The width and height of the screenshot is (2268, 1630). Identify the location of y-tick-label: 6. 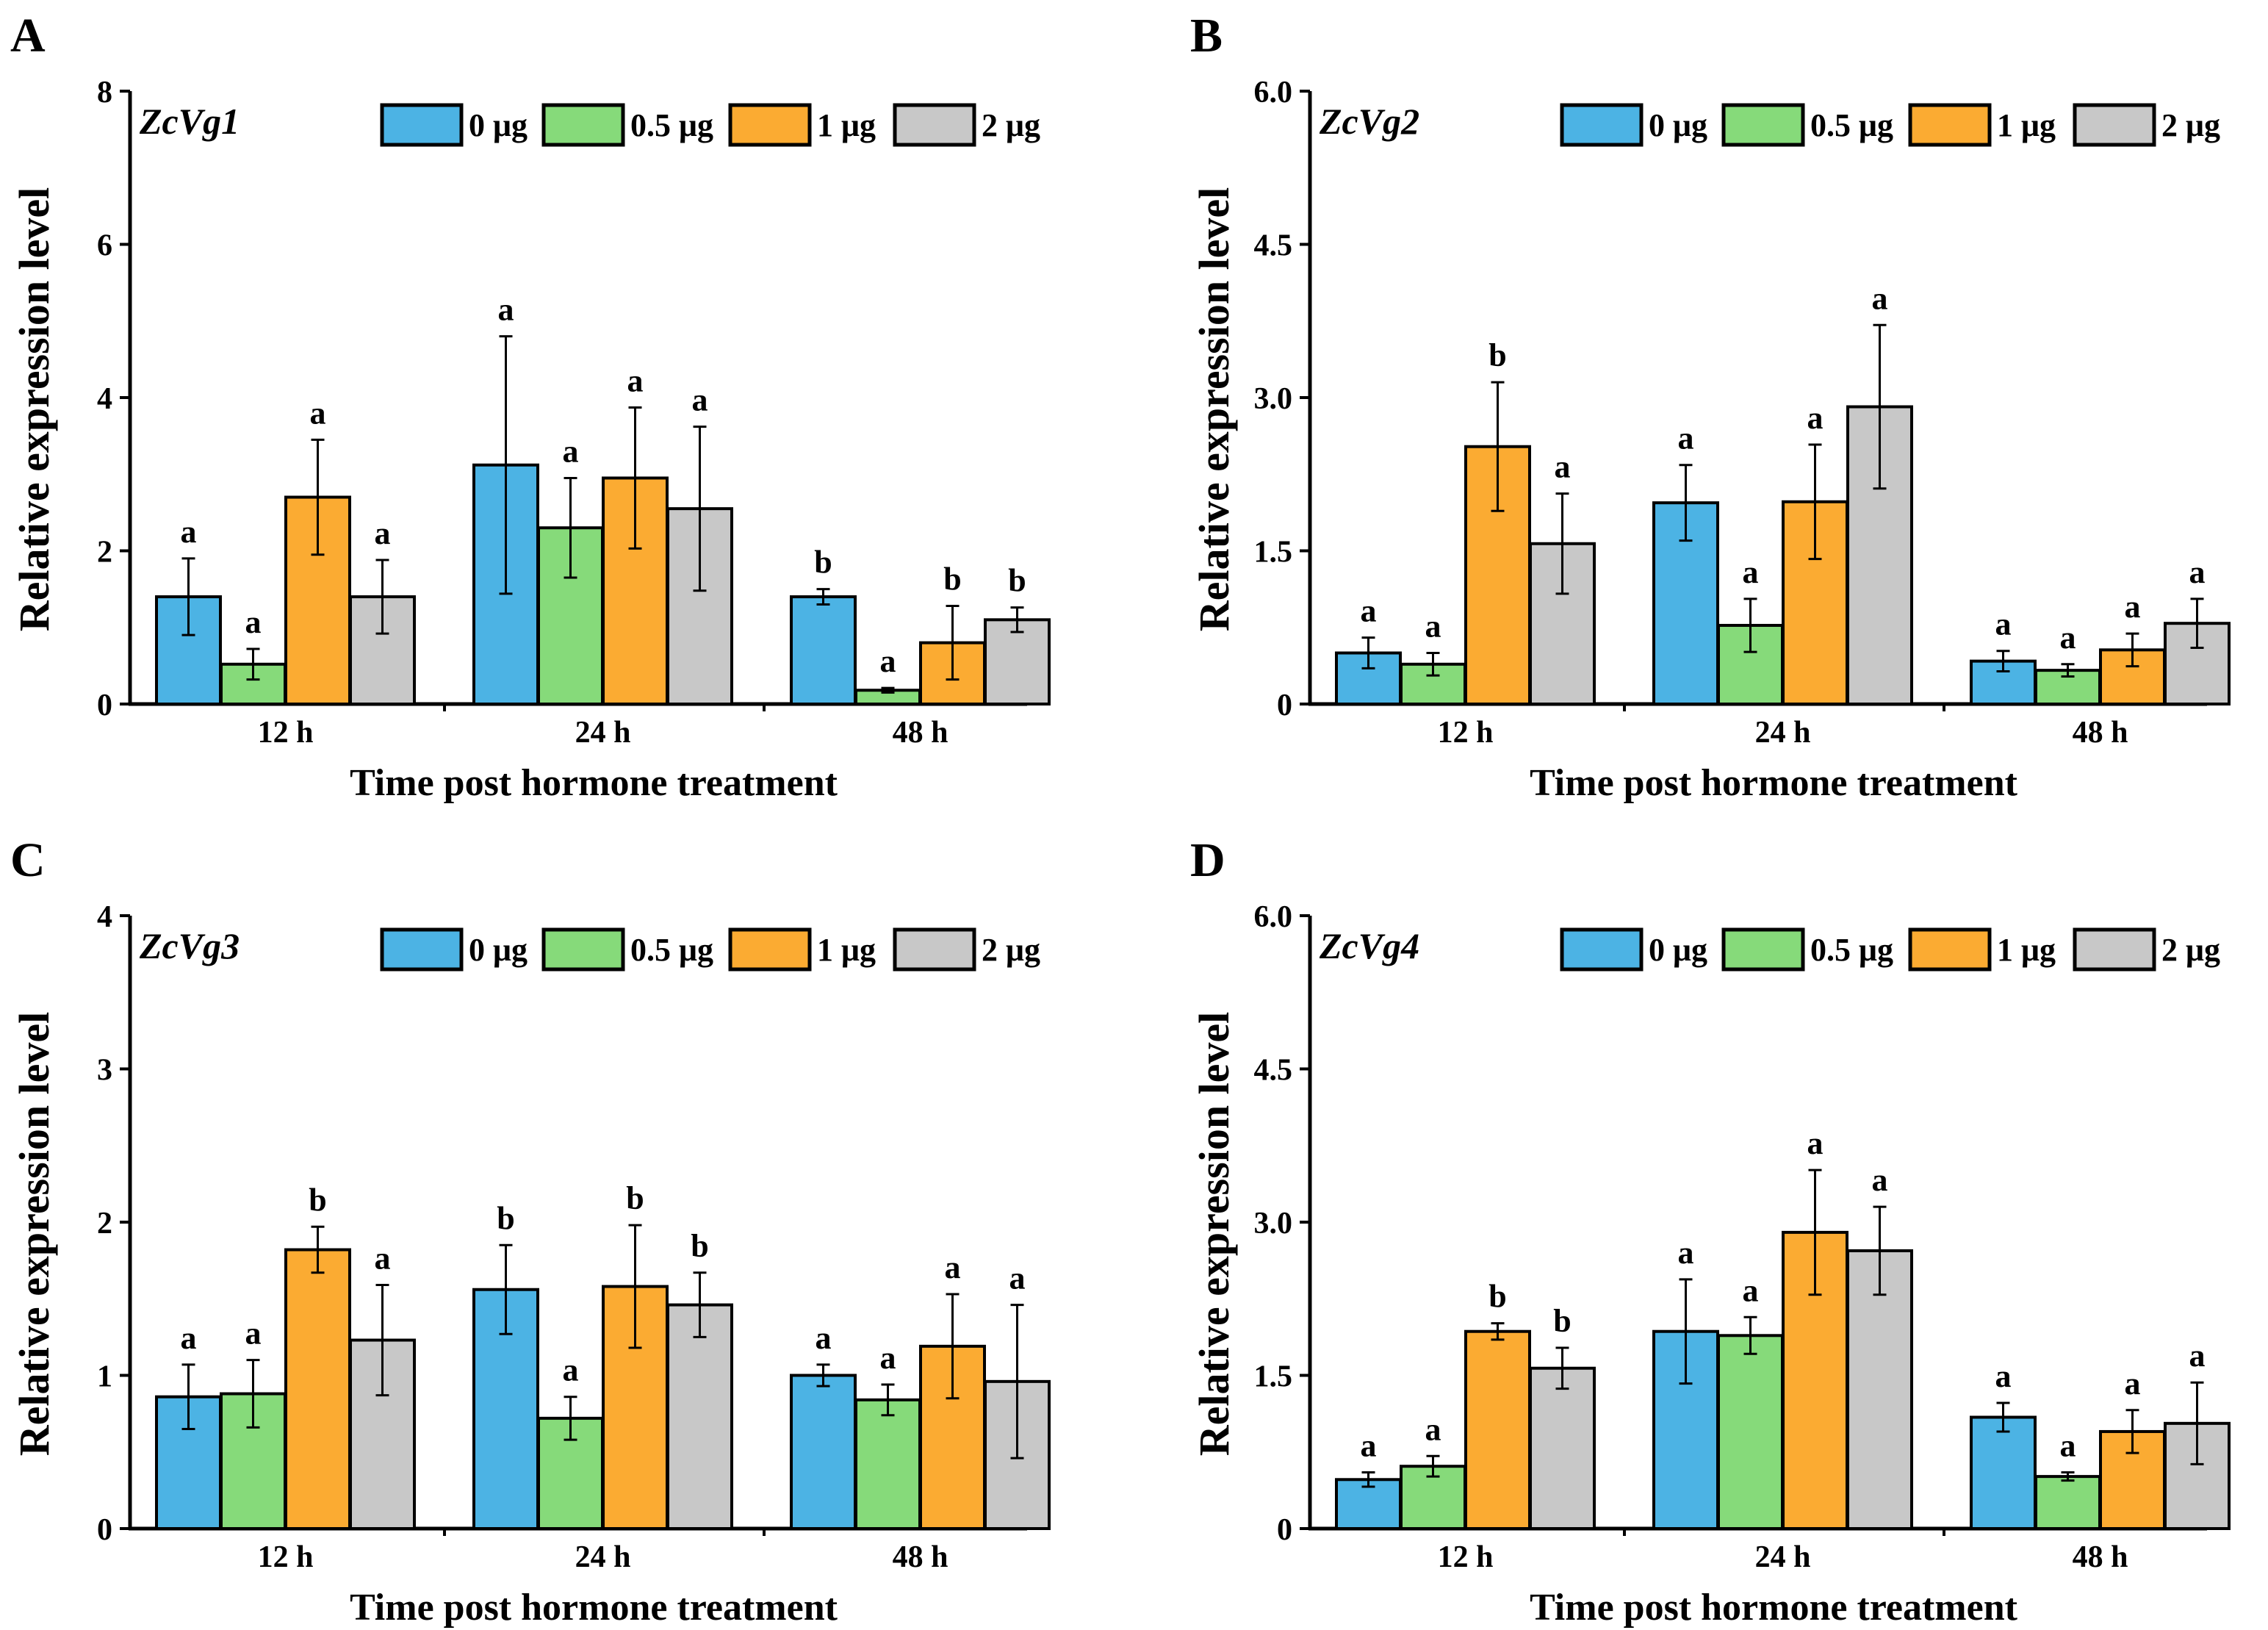
(105, 246).